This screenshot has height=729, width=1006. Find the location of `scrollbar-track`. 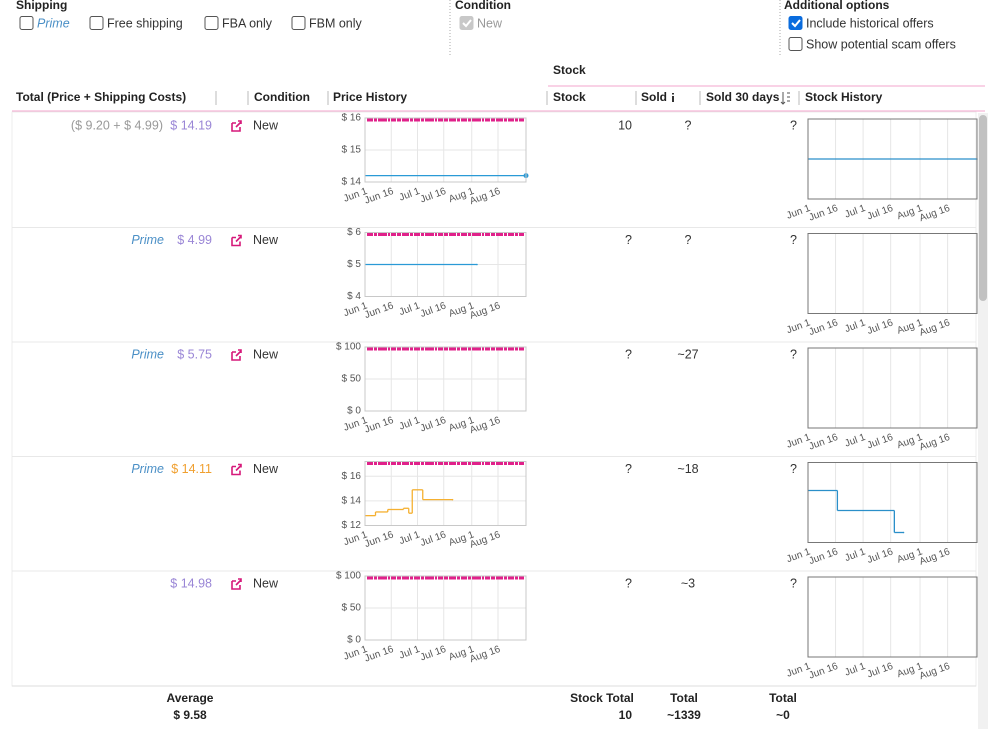

scrollbar-track is located at coordinates (983, 421).